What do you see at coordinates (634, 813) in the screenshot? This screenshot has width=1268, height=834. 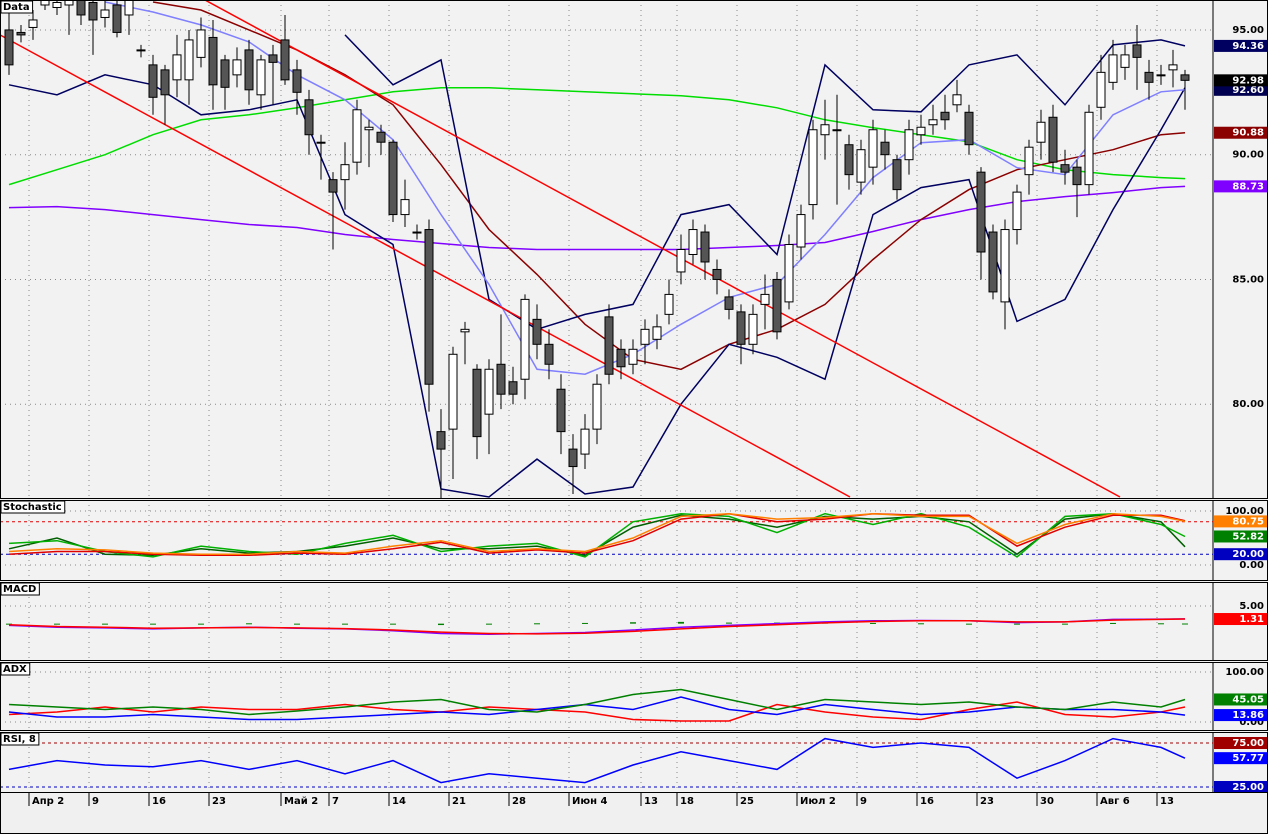 I see `x-axis-band` at bounding box center [634, 813].